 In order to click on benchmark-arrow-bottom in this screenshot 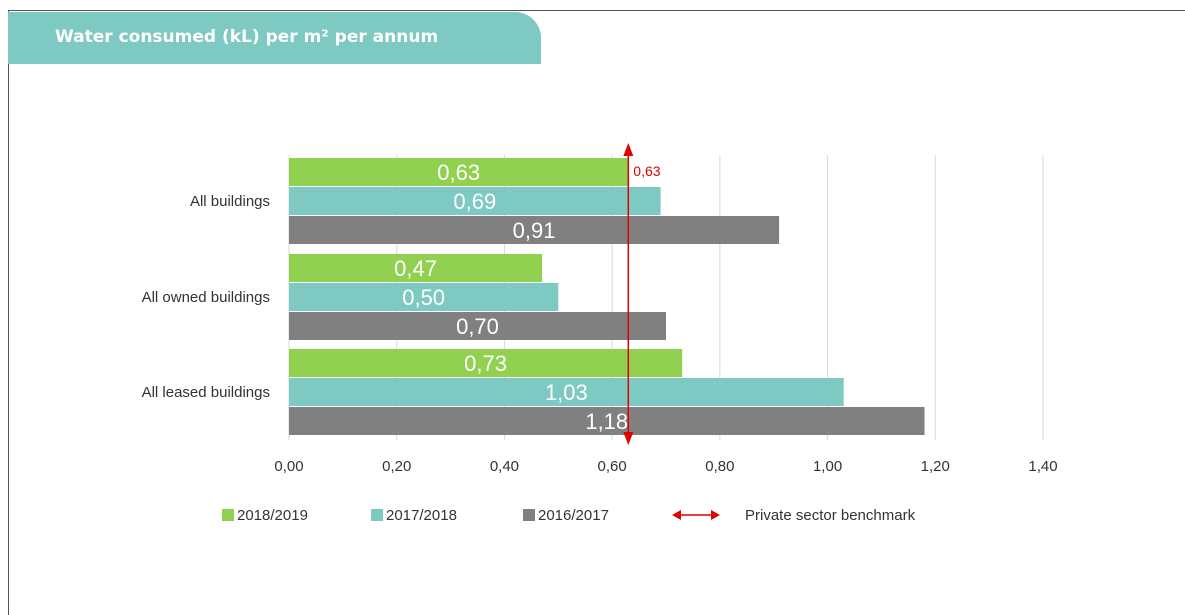, I will do `click(628, 438)`.